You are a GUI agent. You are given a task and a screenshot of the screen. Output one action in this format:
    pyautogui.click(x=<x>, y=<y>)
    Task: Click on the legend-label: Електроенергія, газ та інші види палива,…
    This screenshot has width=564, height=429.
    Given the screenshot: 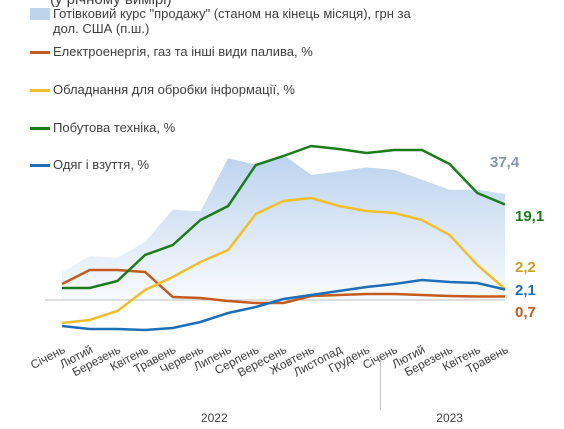 What is the action you would take?
    pyautogui.click(x=183, y=51)
    